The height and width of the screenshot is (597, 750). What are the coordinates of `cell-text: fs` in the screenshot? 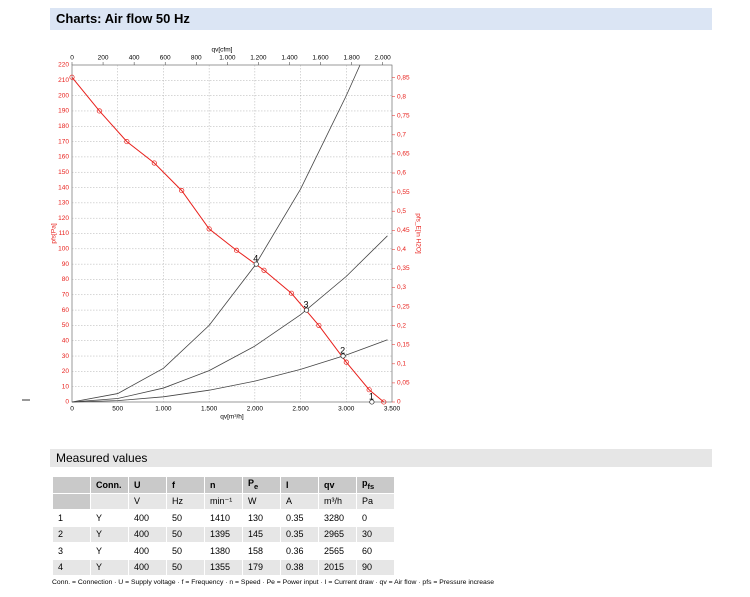 It's located at (371, 487).